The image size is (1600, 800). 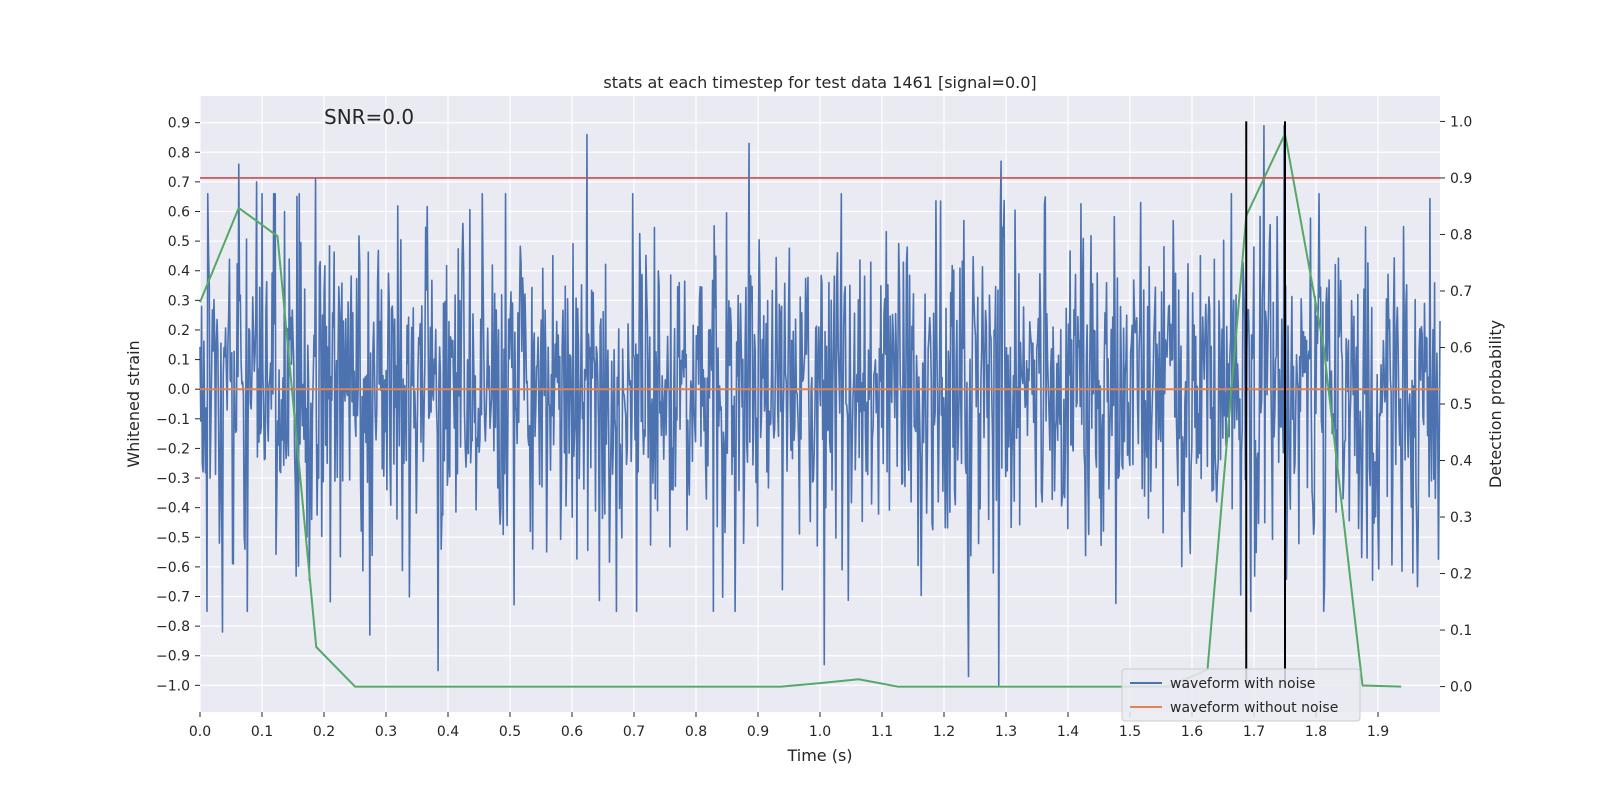 I want to click on x-tick-label: 1.6, so click(x=1192, y=732).